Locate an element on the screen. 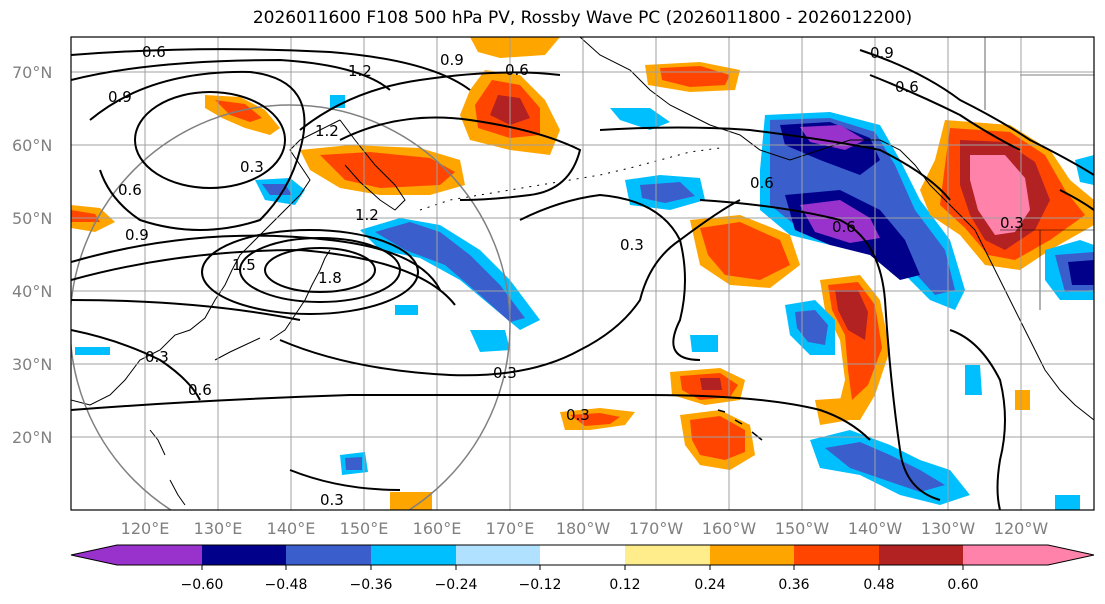 The image size is (1105, 604). lon-label: 140°E is located at coordinates (291, 528).